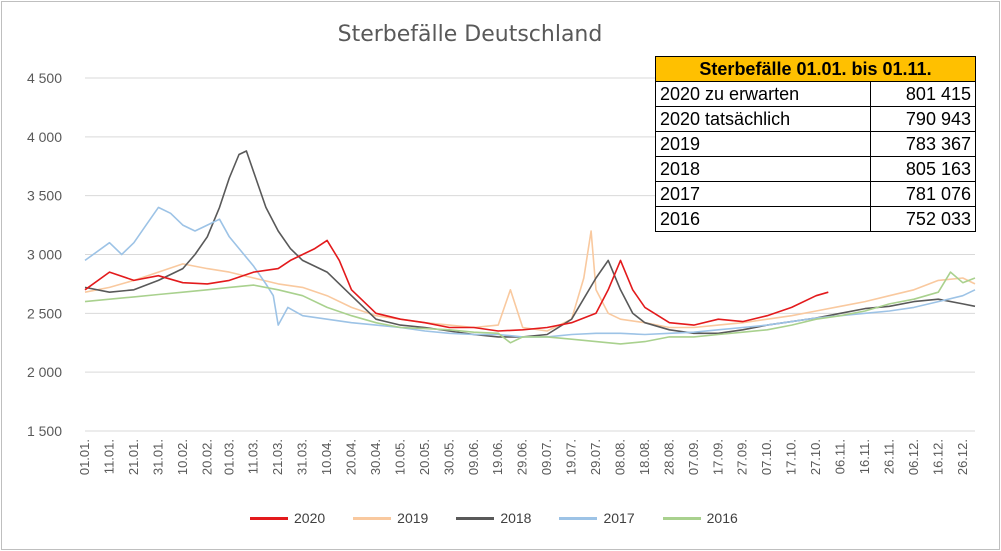 The image size is (1001, 551). What do you see at coordinates (913, 457) in the screenshot?
I see `x-tick-label: 06.12.` at bounding box center [913, 457].